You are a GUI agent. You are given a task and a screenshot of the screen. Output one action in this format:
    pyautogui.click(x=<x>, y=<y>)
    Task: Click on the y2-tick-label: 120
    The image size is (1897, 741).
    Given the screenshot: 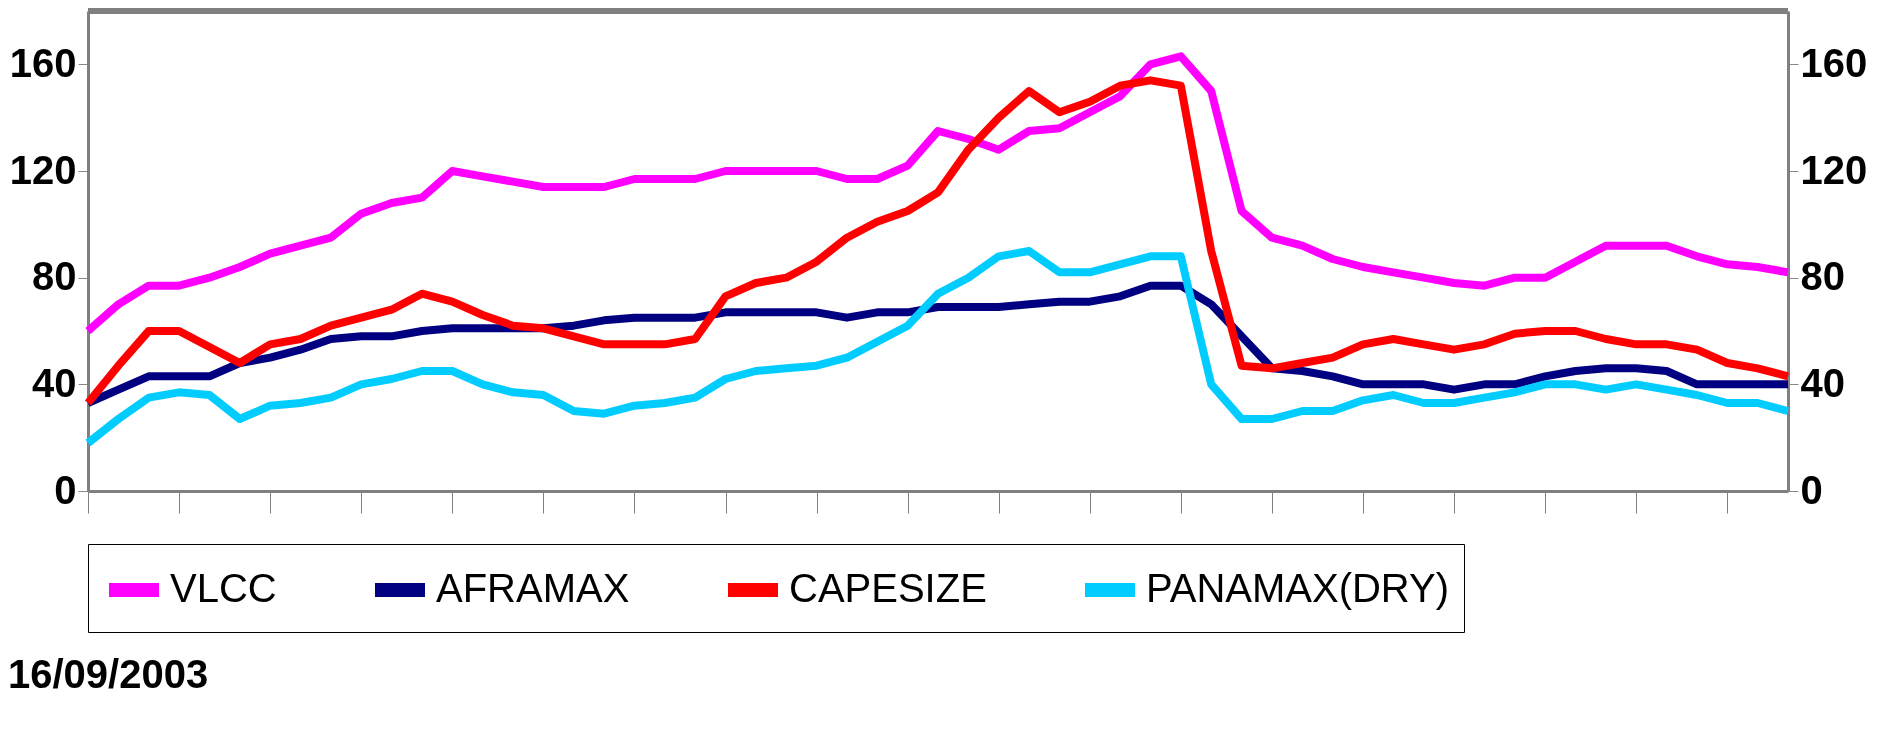 What is the action you would take?
    pyautogui.click(x=1834, y=169)
    